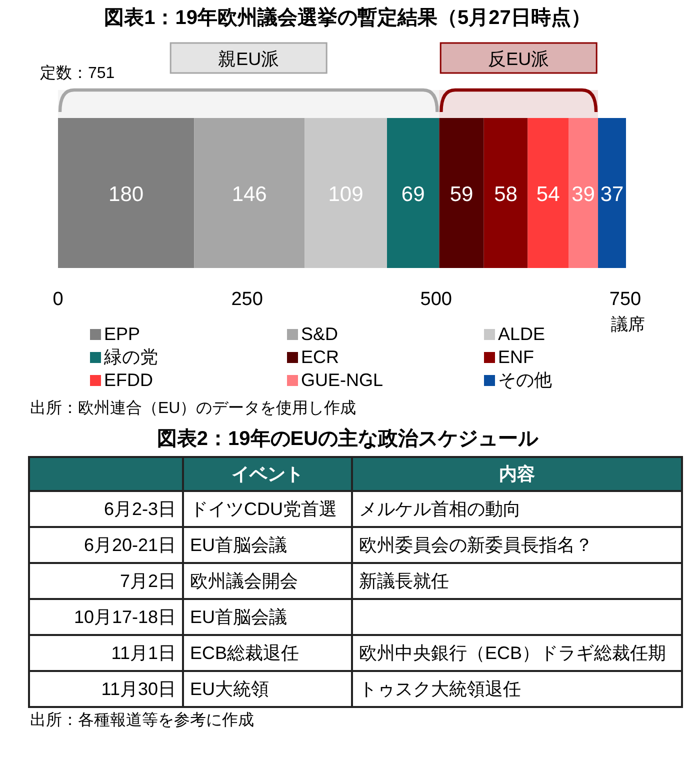 The height and width of the screenshot is (780, 695). Describe the element at coordinates (58, 299) in the screenshot. I see `x-tick-label: 0` at that location.